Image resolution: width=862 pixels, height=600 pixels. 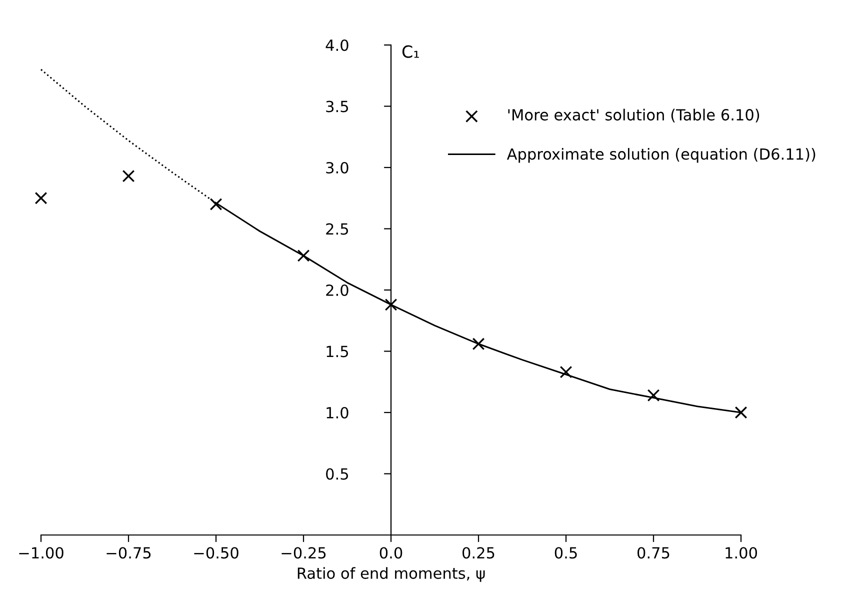 What do you see at coordinates (337, 474) in the screenshot?
I see `y-tick-label: 0.5` at bounding box center [337, 474].